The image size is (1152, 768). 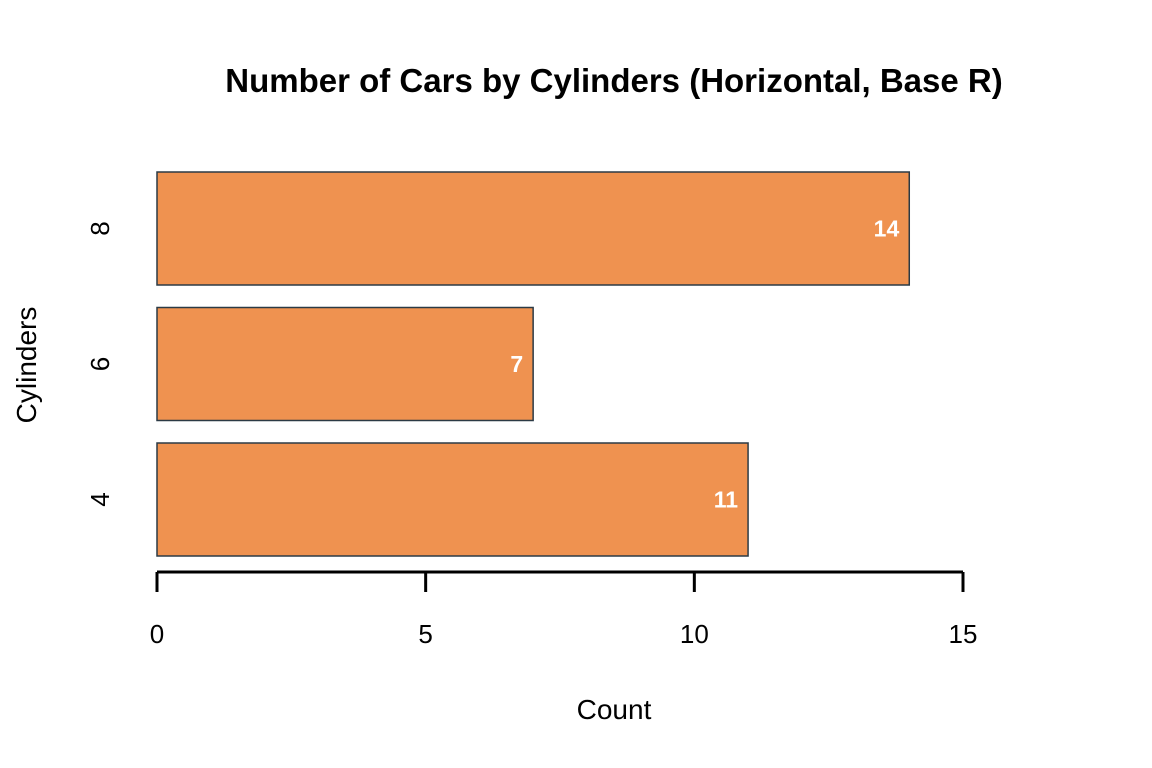 What do you see at coordinates (694, 634) in the screenshot?
I see `x-tick-label-10: 10` at bounding box center [694, 634].